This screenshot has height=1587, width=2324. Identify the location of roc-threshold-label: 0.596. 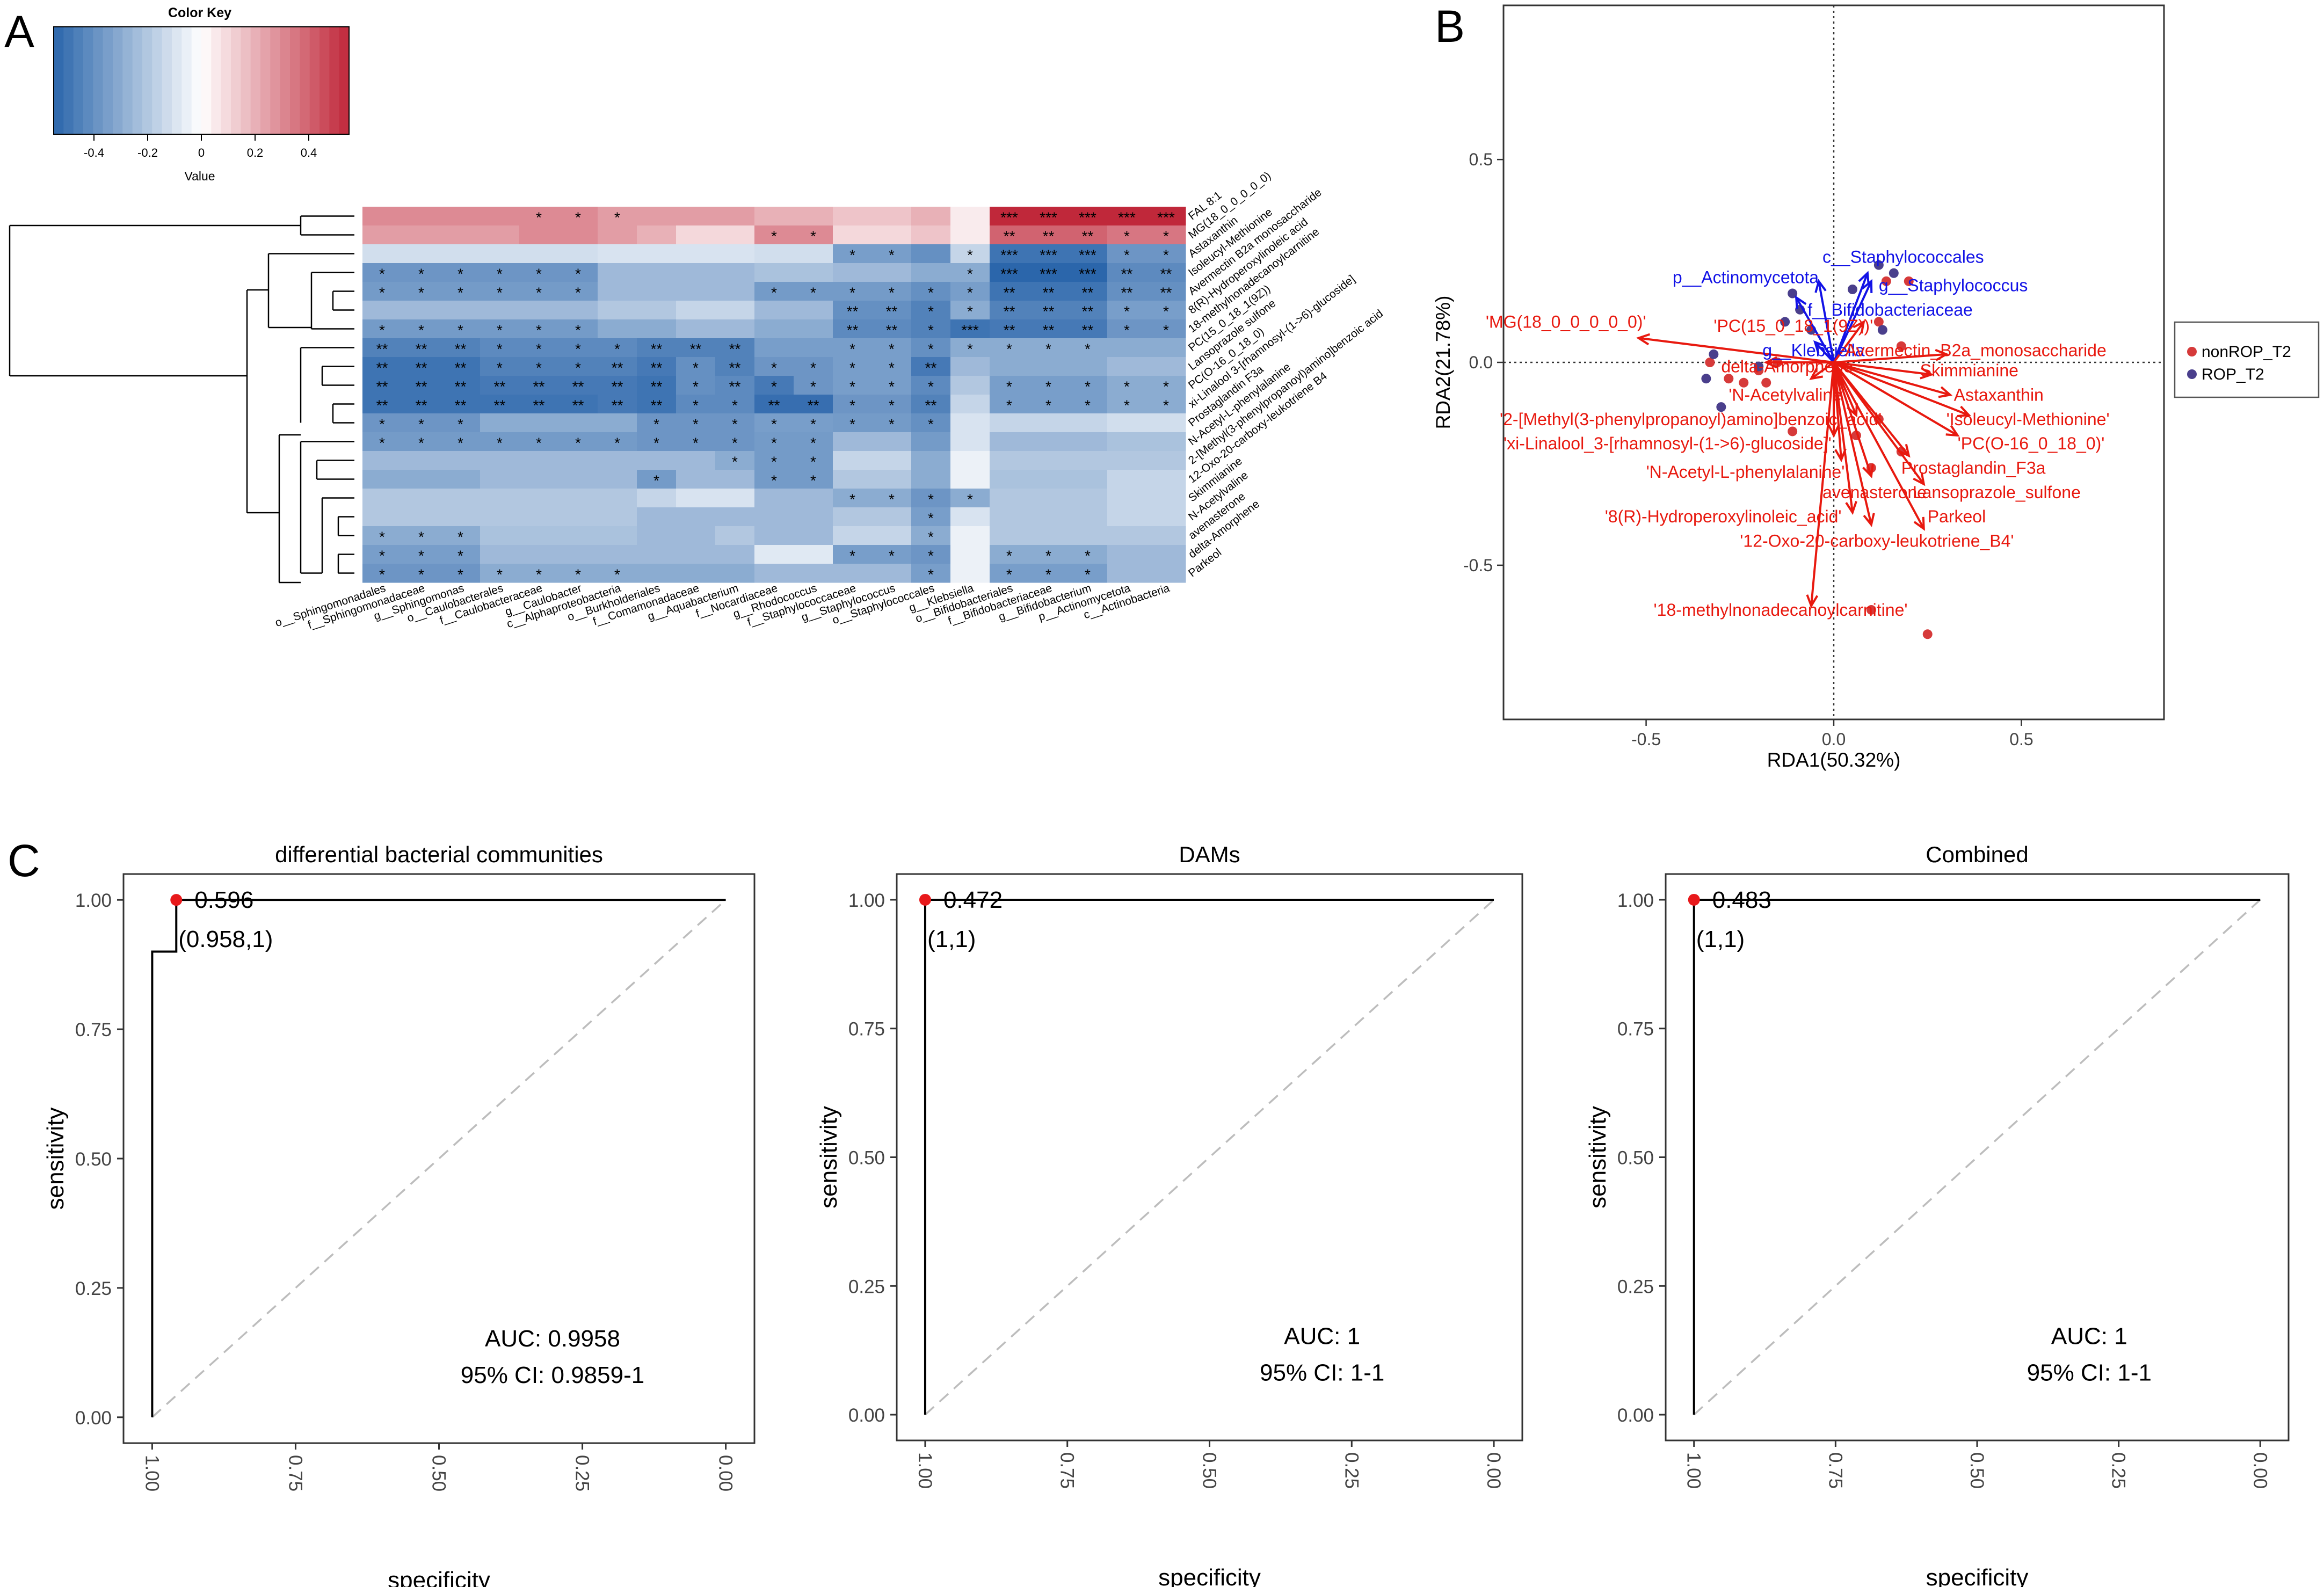
(224, 900).